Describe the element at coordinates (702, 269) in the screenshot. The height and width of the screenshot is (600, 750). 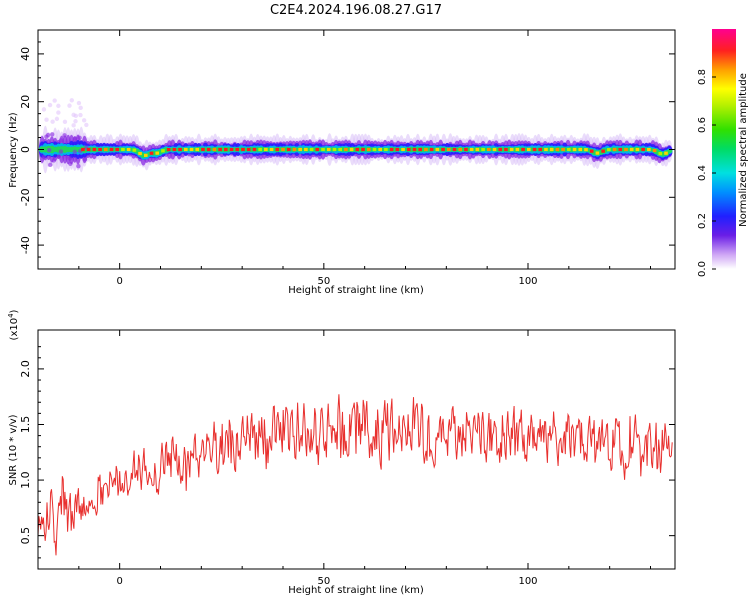
I see `colorbar-tick-label: 0.0` at that location.